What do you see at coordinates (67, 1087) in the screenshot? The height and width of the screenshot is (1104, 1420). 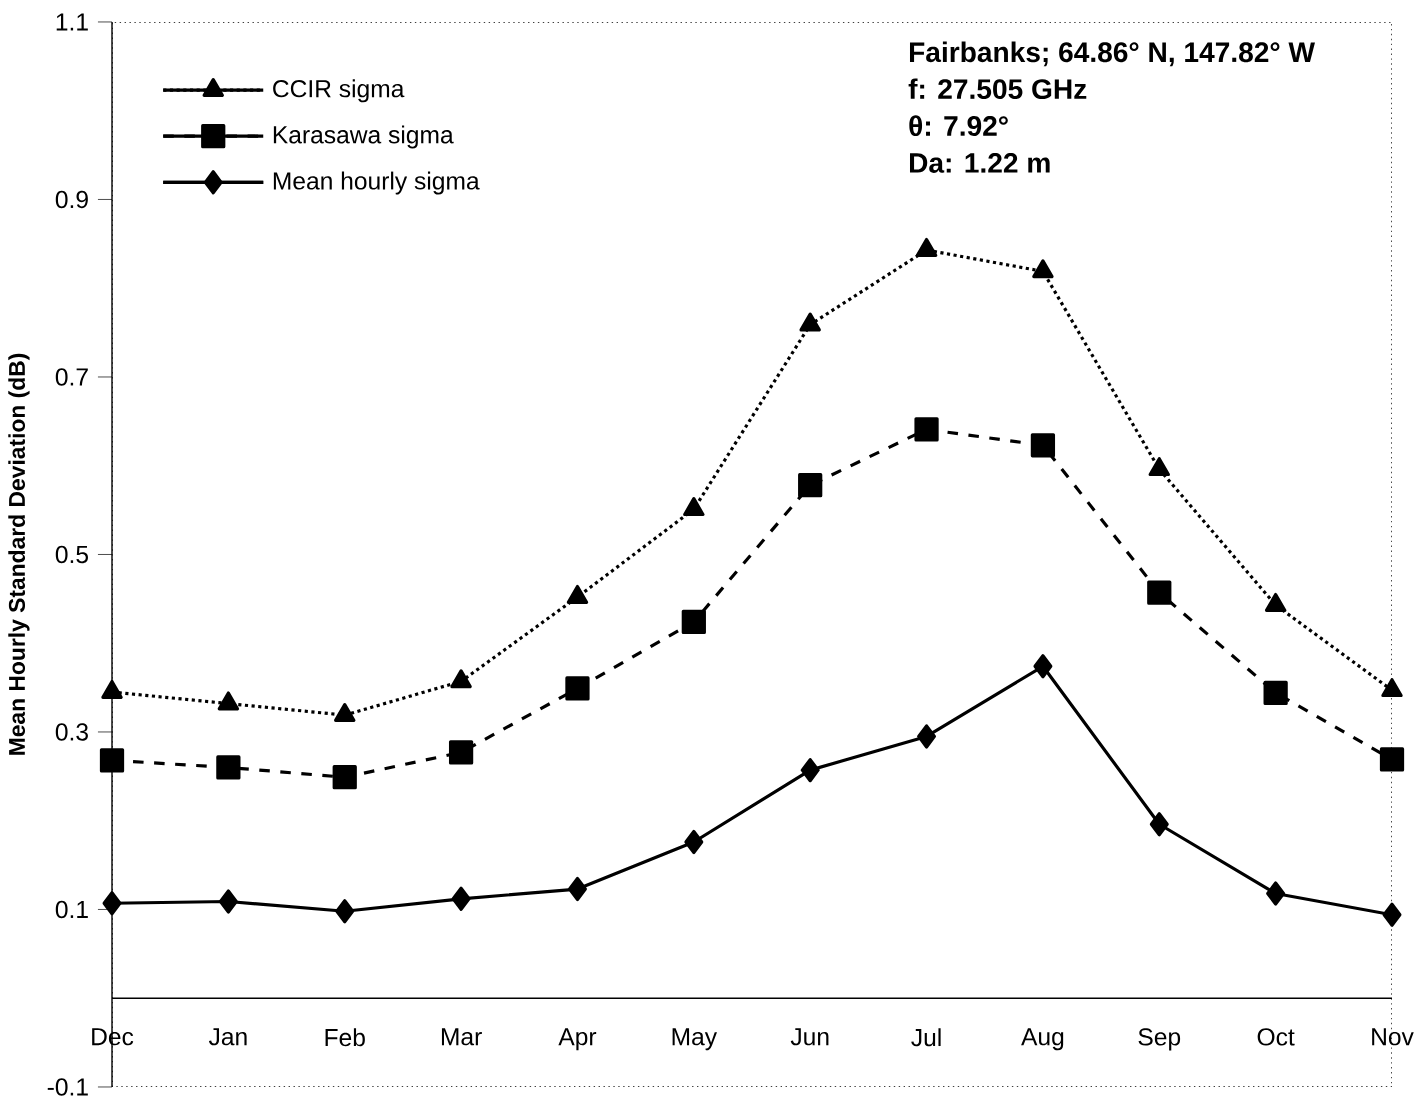 I see `y-tick-label: -0.1` at bounding box center [67, 1087].